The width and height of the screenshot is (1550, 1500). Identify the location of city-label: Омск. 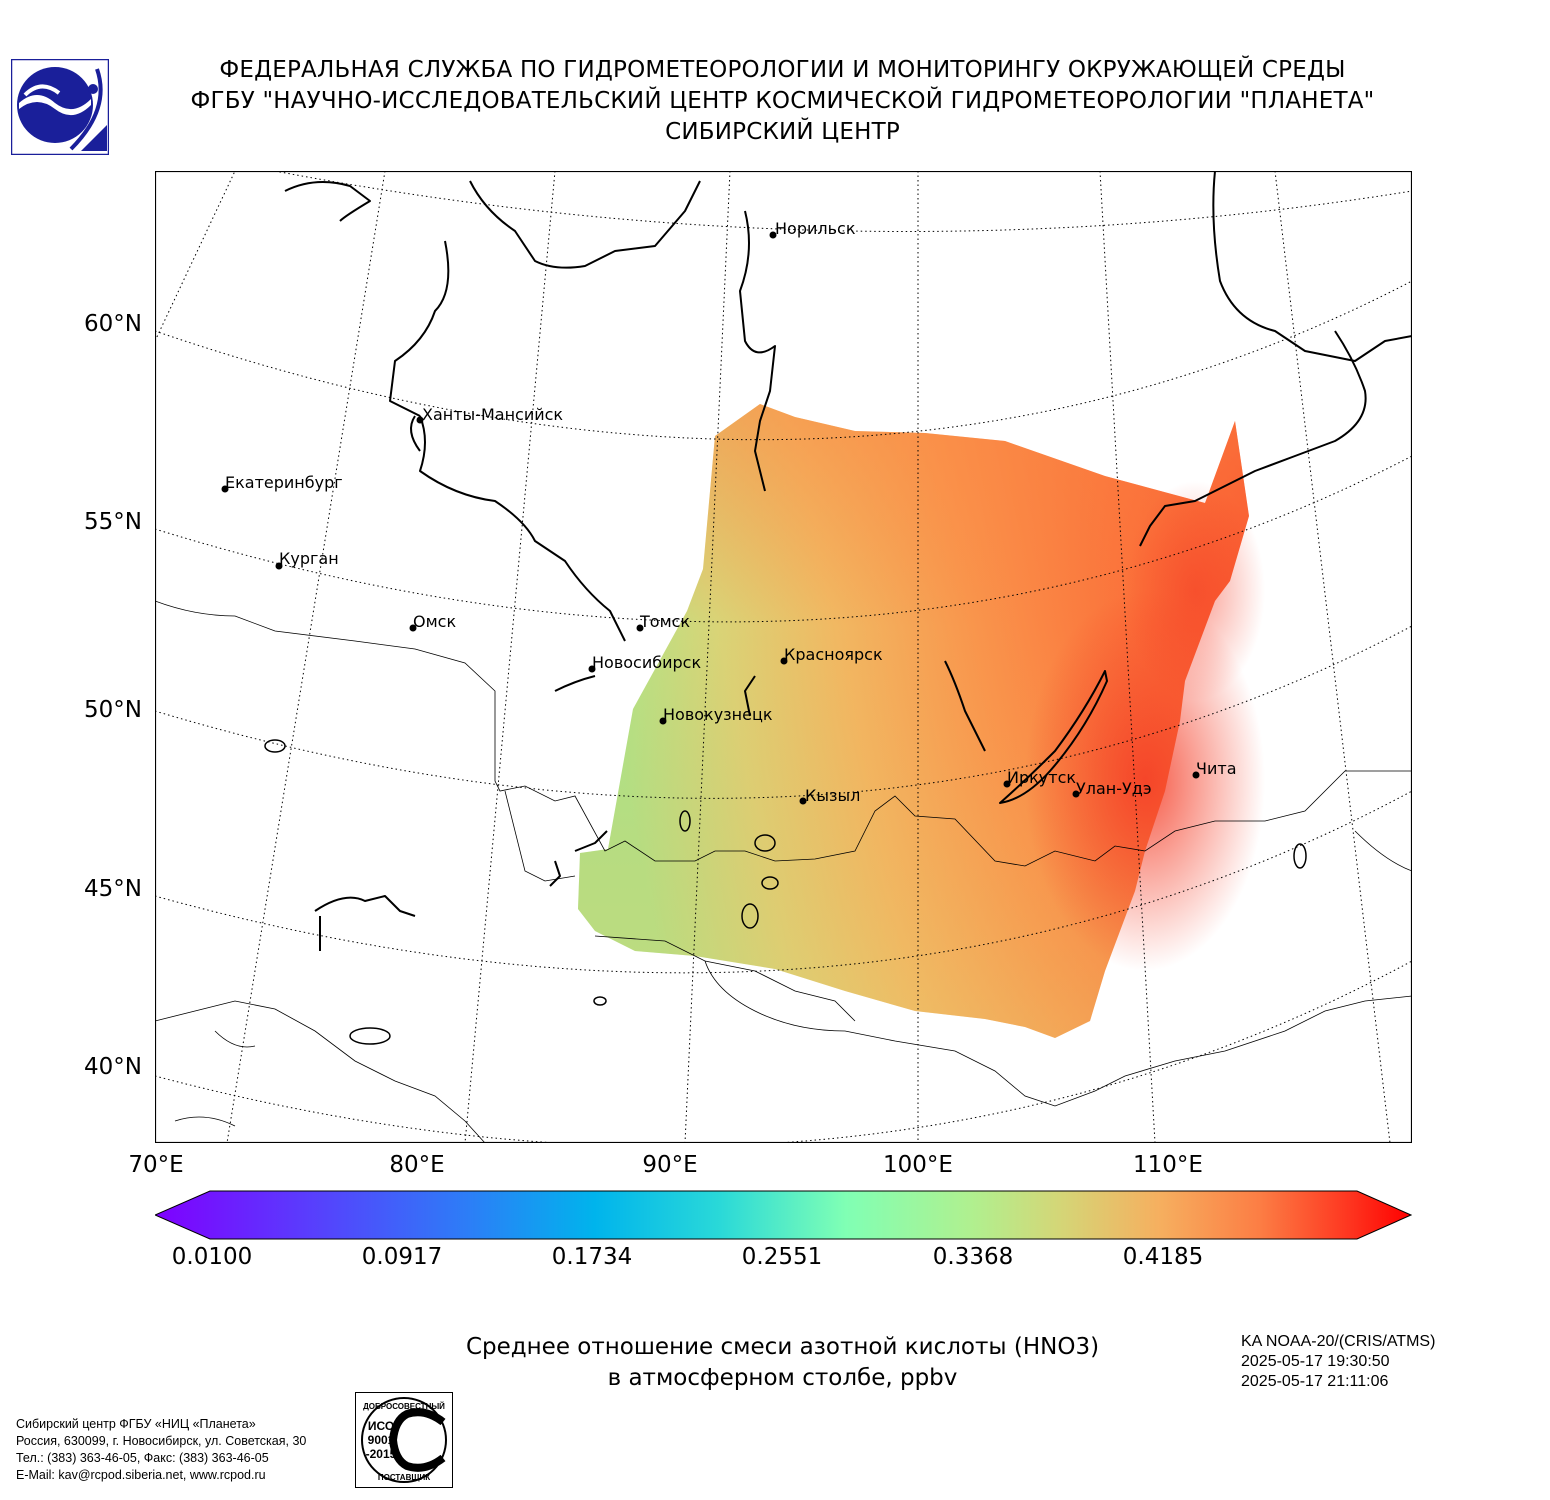
(434, 621).